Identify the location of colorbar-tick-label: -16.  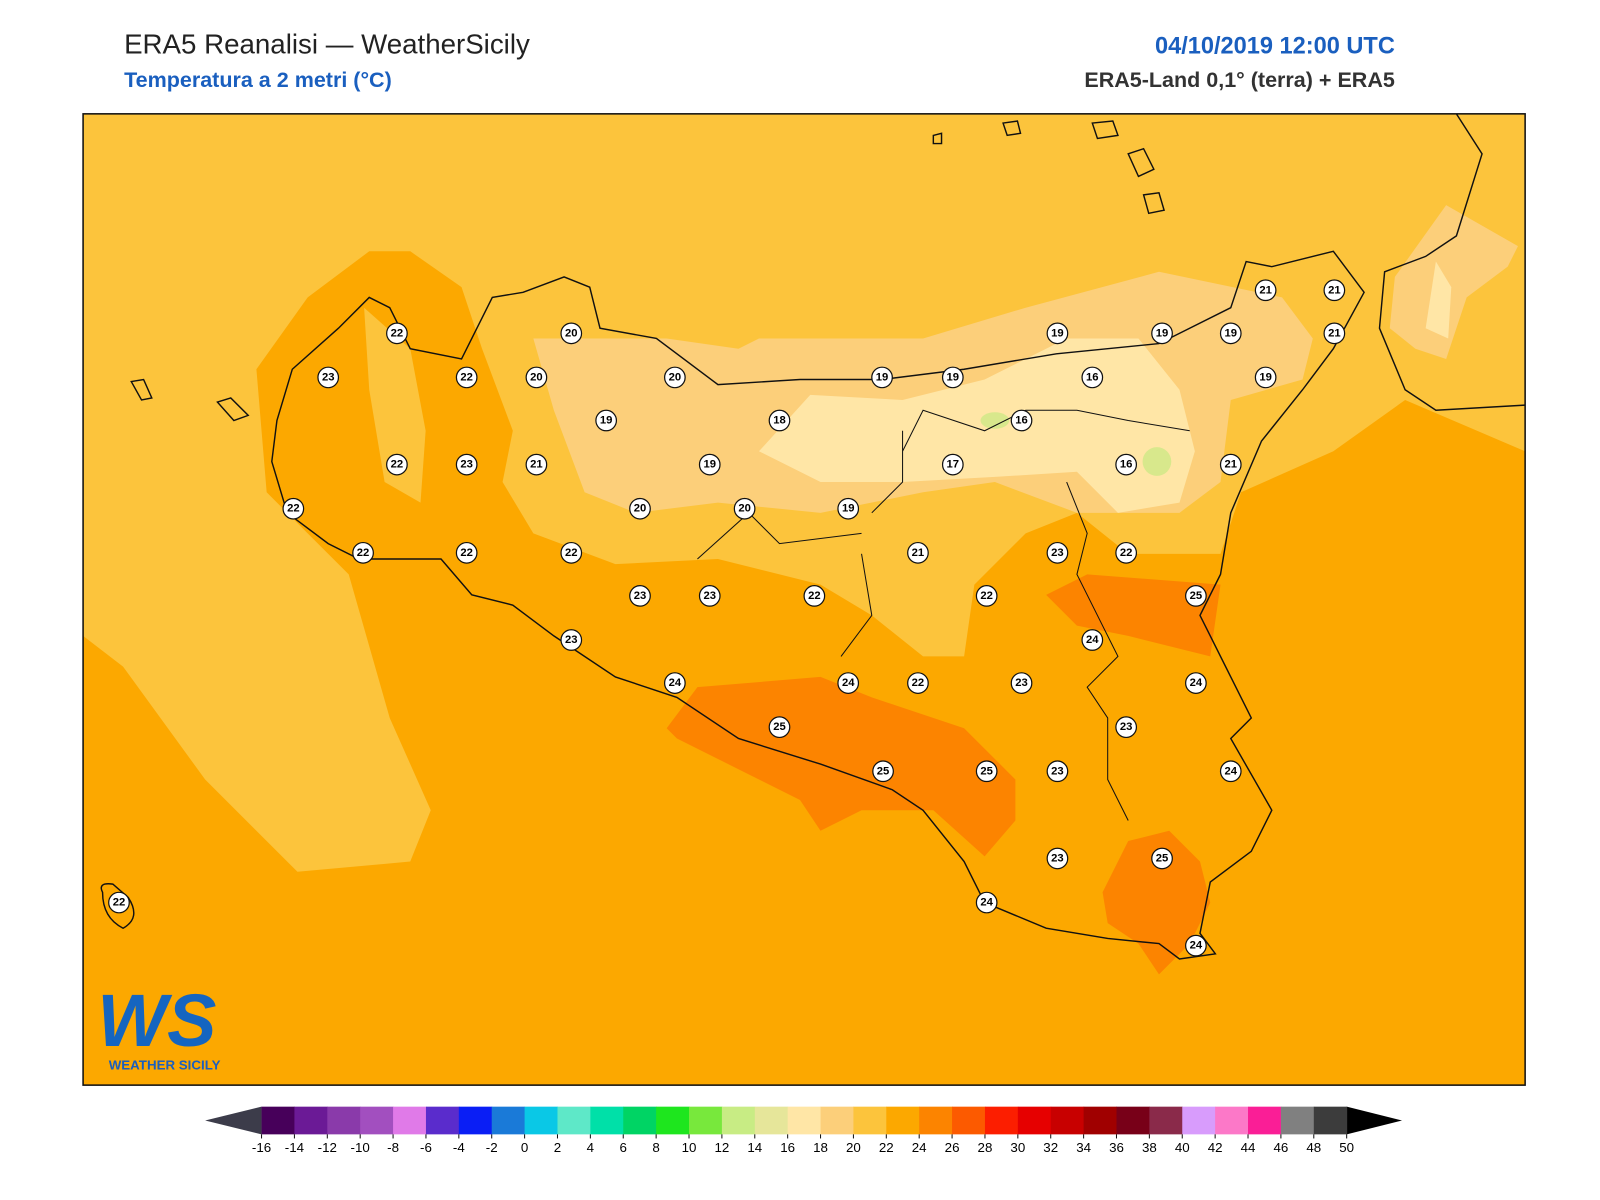
(261, 1147).